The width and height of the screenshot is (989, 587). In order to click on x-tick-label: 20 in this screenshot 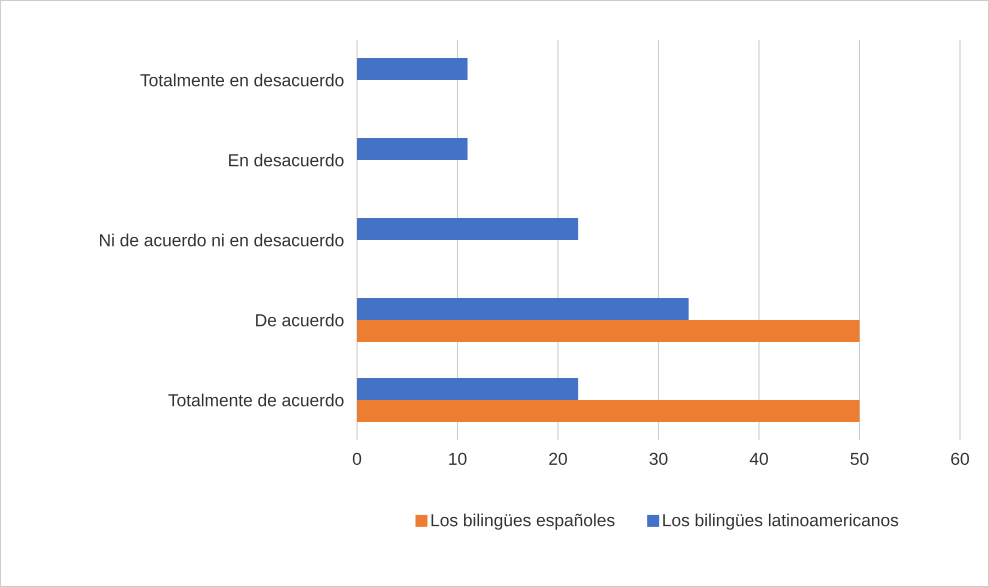, I will do `click(558, 458)`.